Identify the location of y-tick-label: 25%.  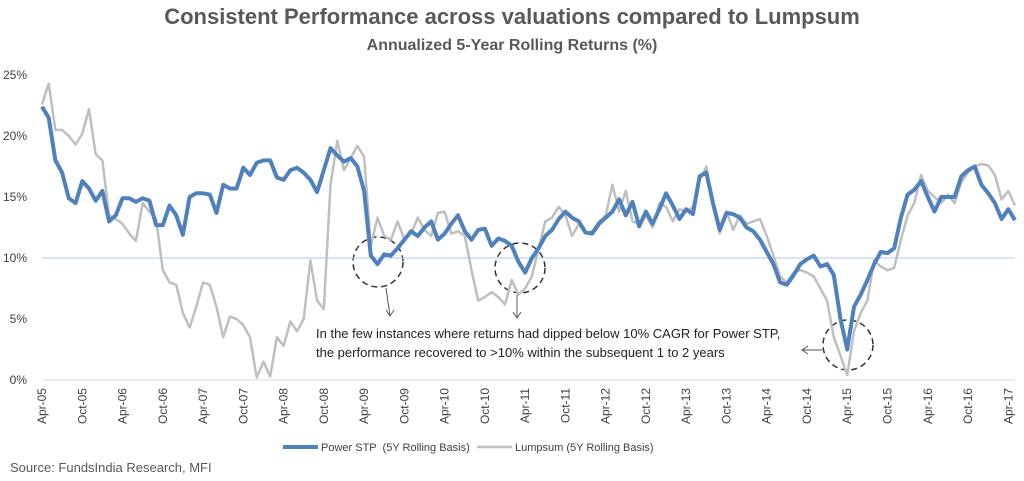
(15, 75).